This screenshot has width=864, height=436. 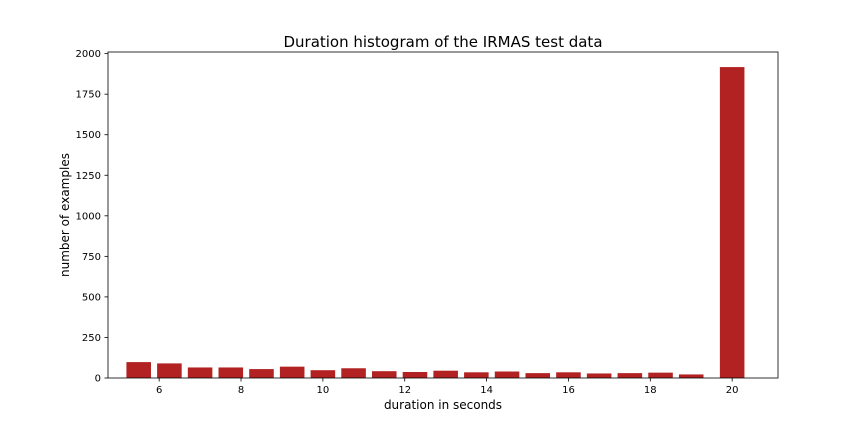 I want to click on y-tick-label: 0, so click(x=98, y=379).